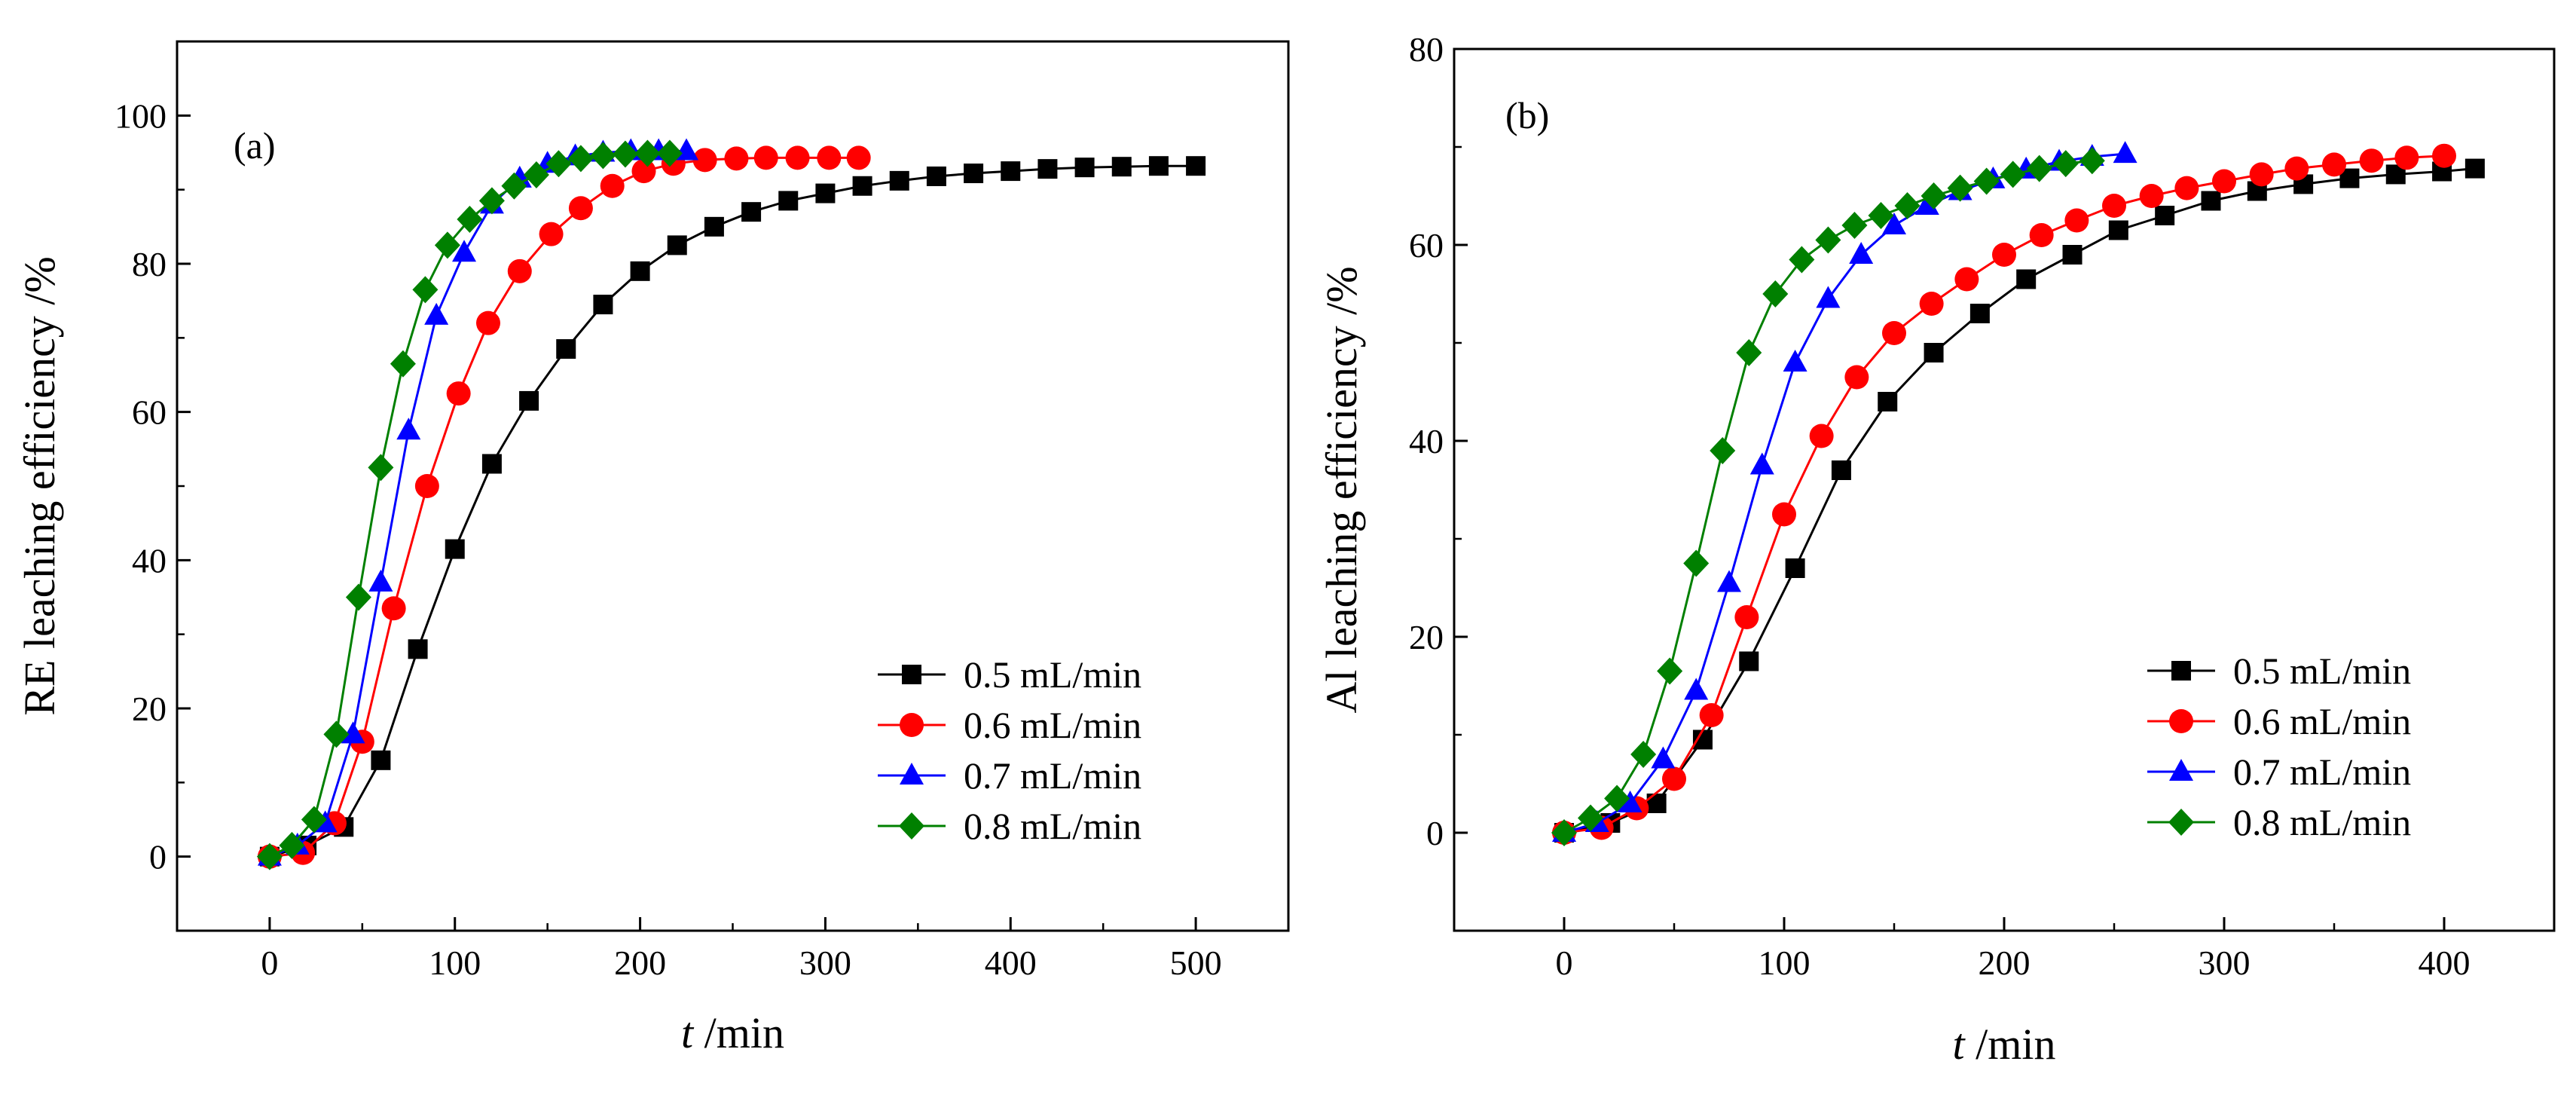  What do you see at coordinates (1011, 963) in the screenshot?
I see `x-tick-label: 400` at bounding box center [1011, 963].